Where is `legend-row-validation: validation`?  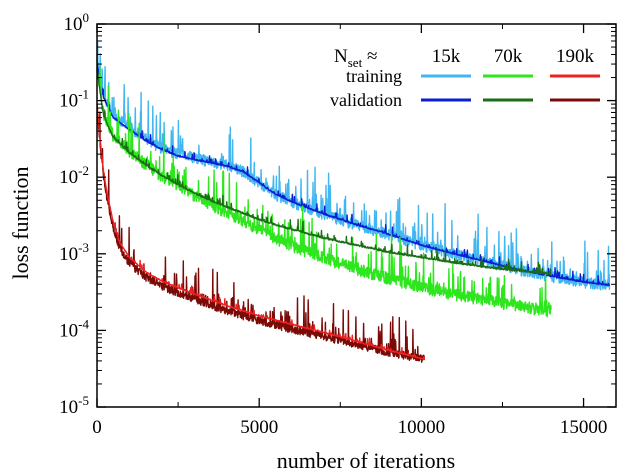
legend-row-validation: validation is located at coordinates (366, 100).